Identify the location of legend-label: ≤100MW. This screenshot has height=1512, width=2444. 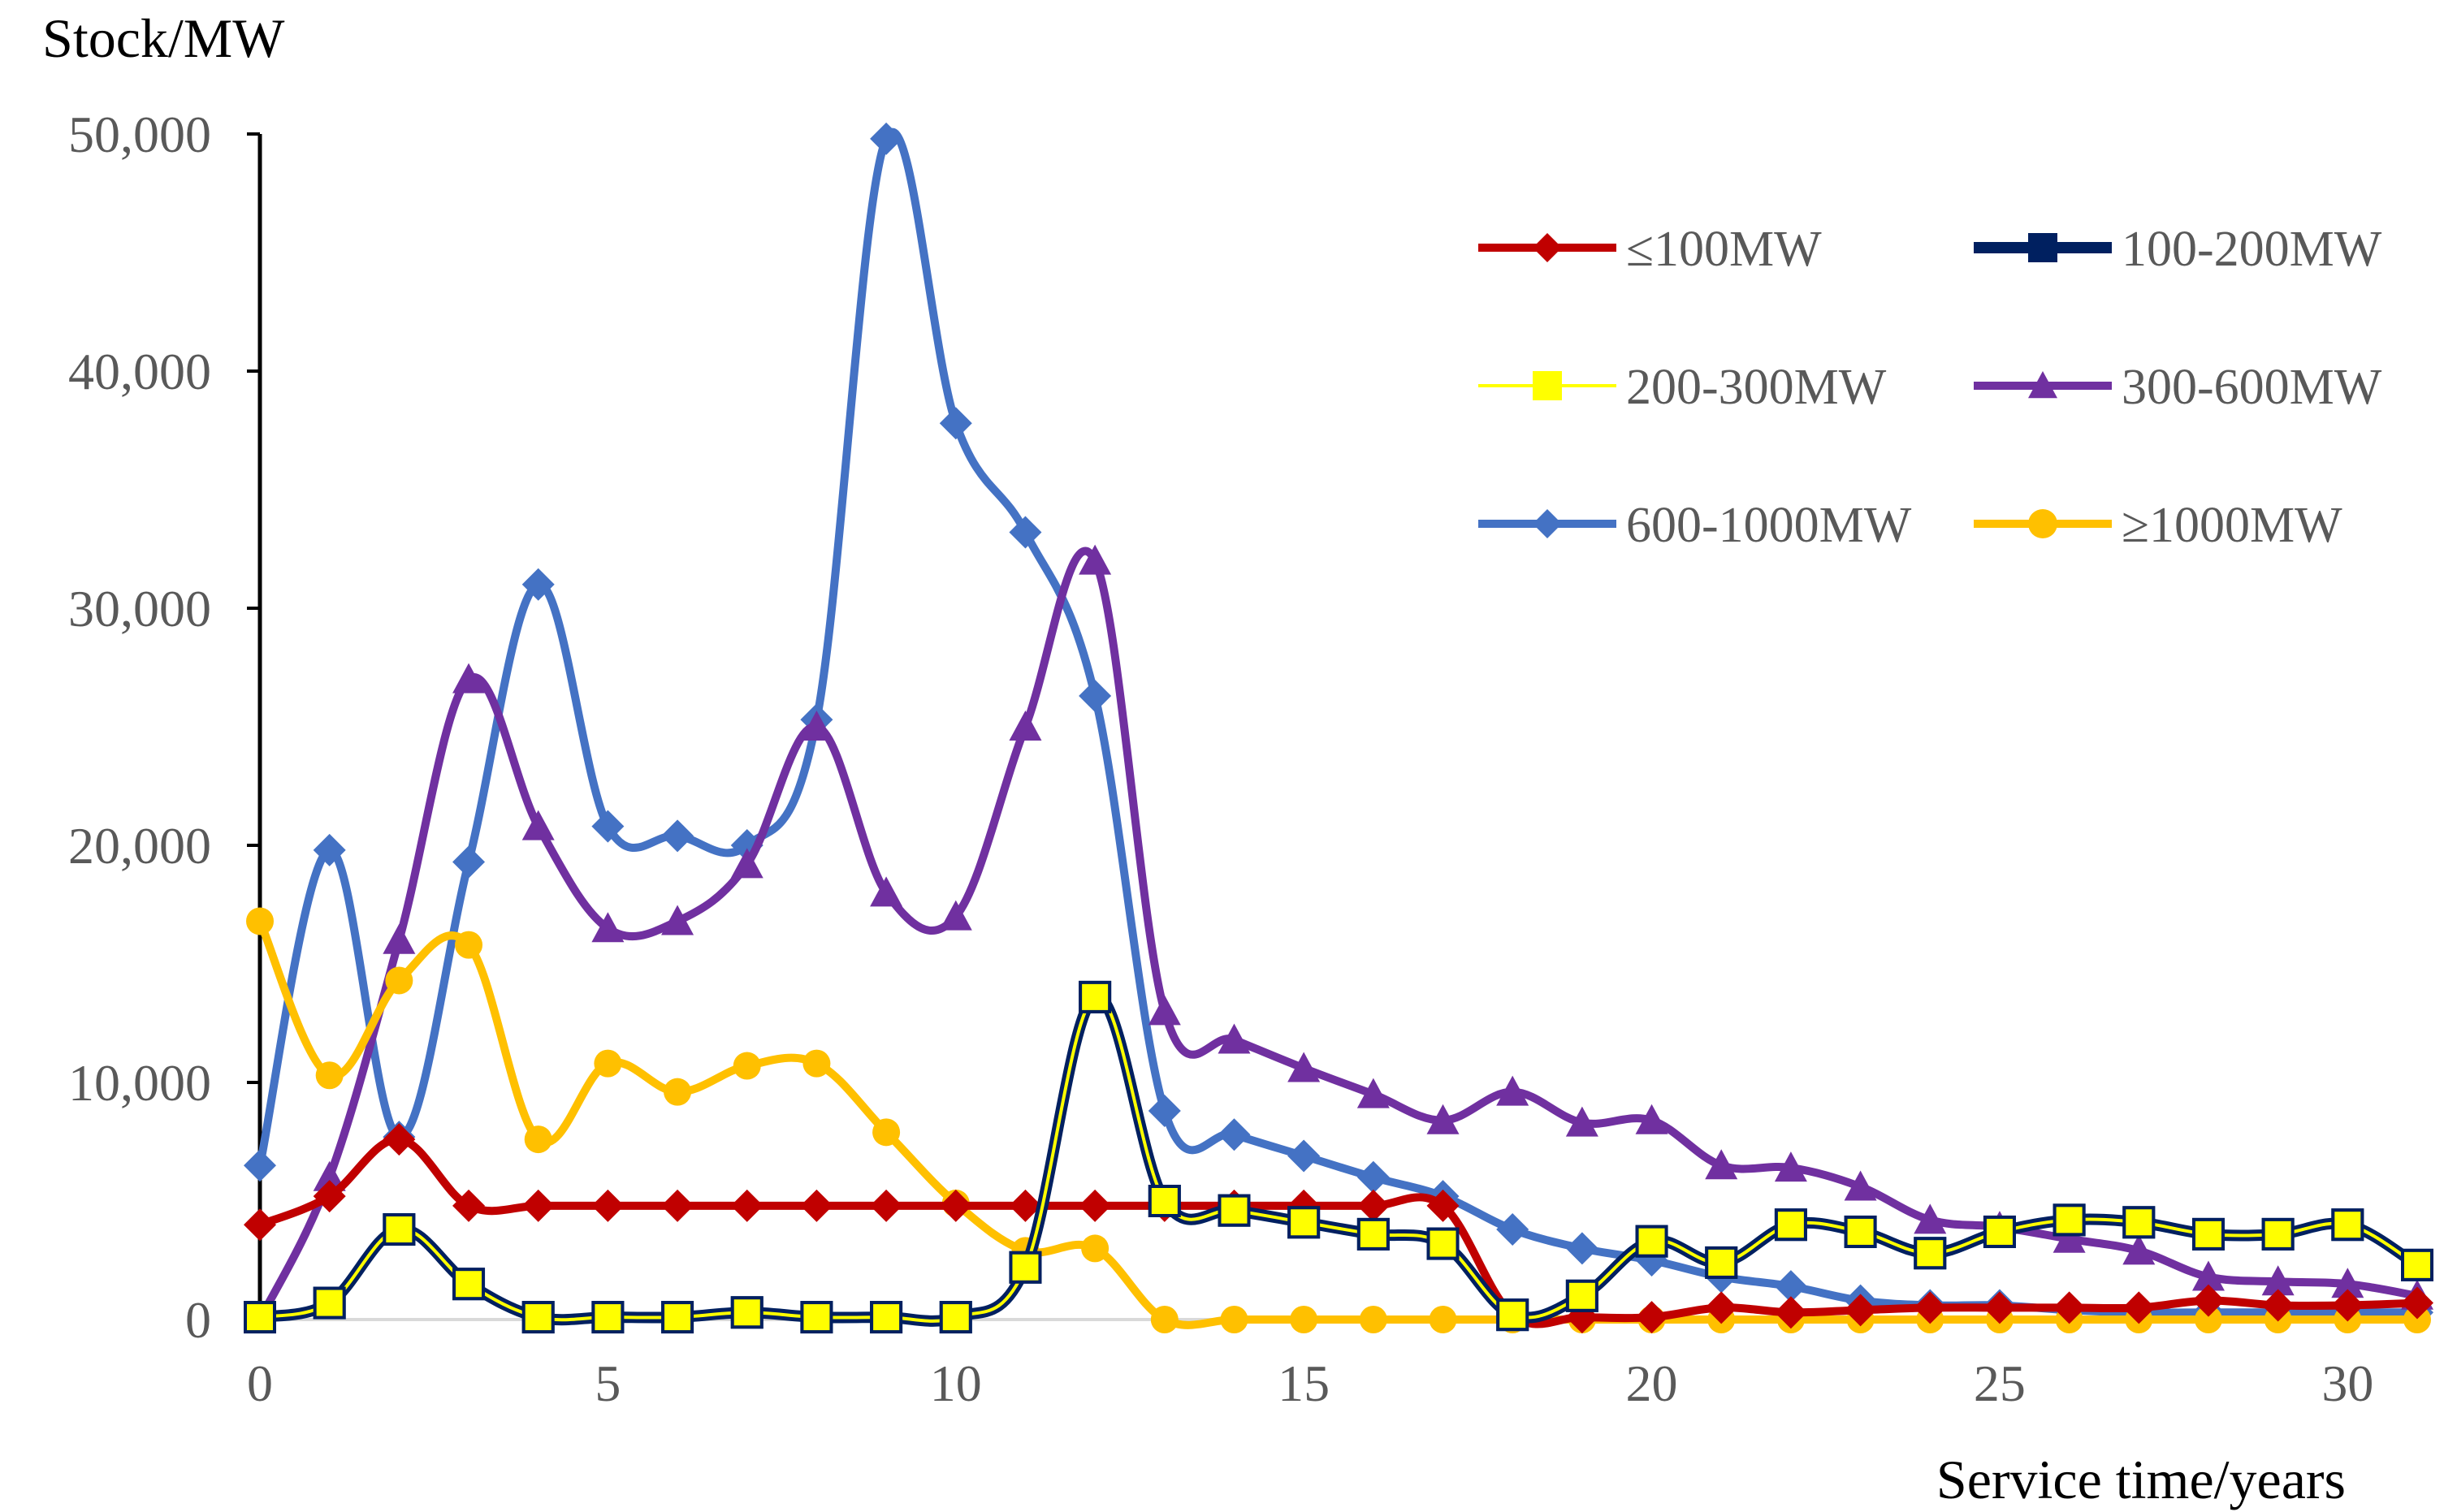
(1724, 249).